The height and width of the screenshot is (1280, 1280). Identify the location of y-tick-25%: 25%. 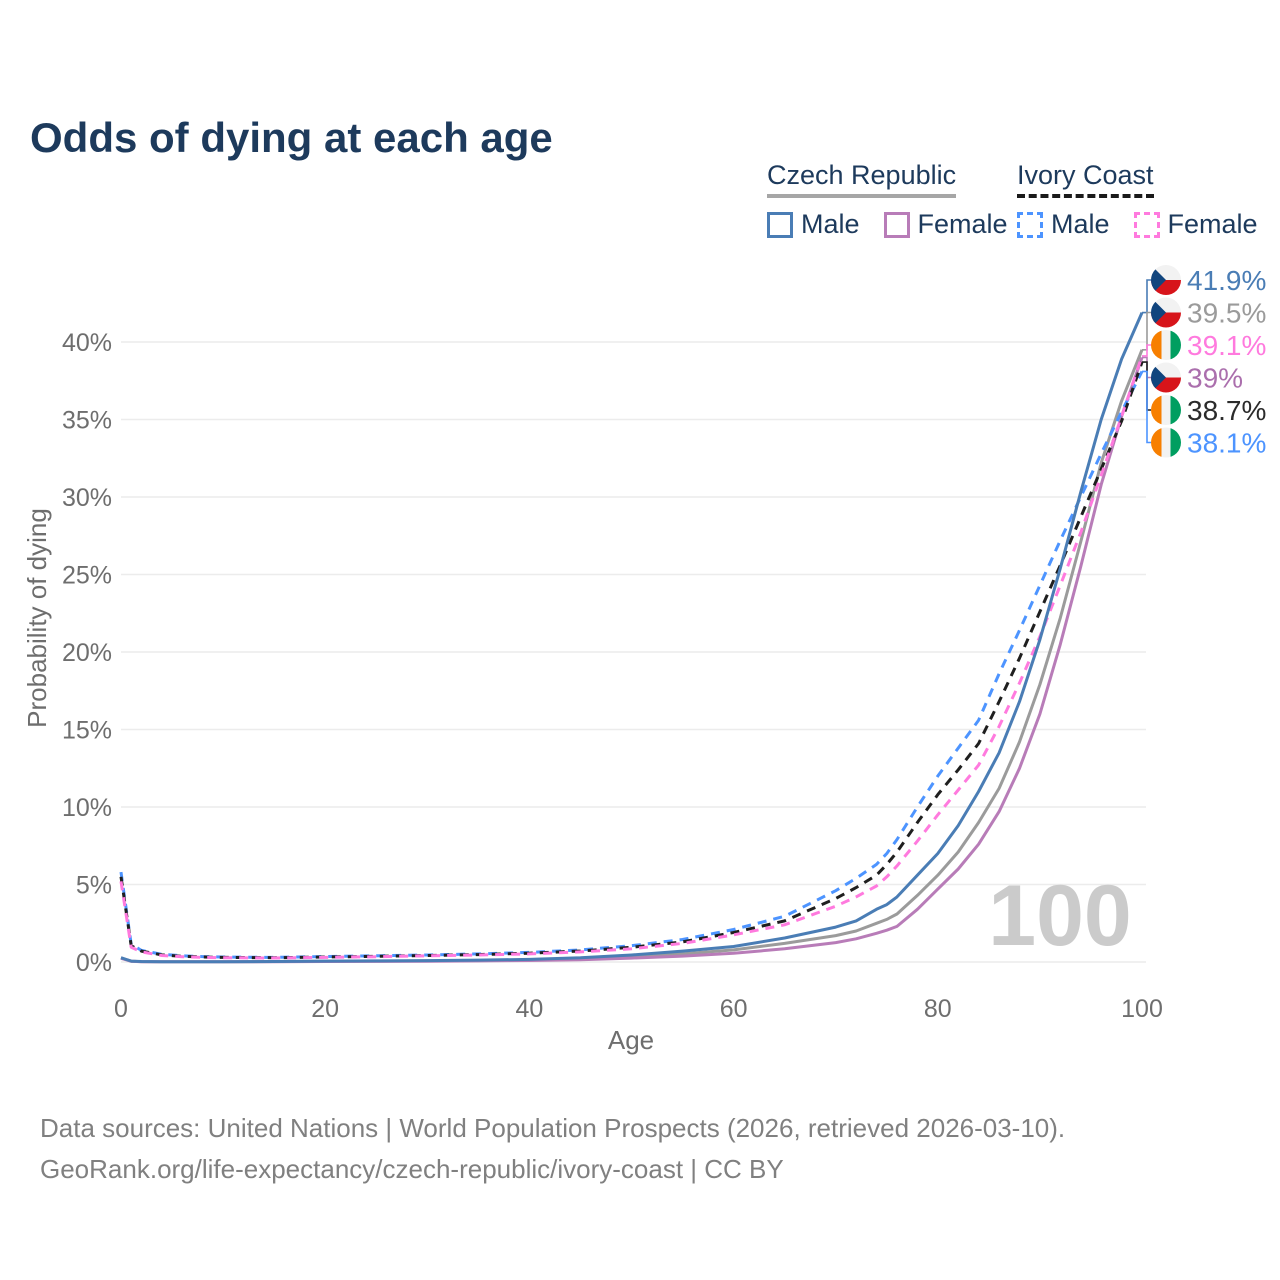
(87, 576).